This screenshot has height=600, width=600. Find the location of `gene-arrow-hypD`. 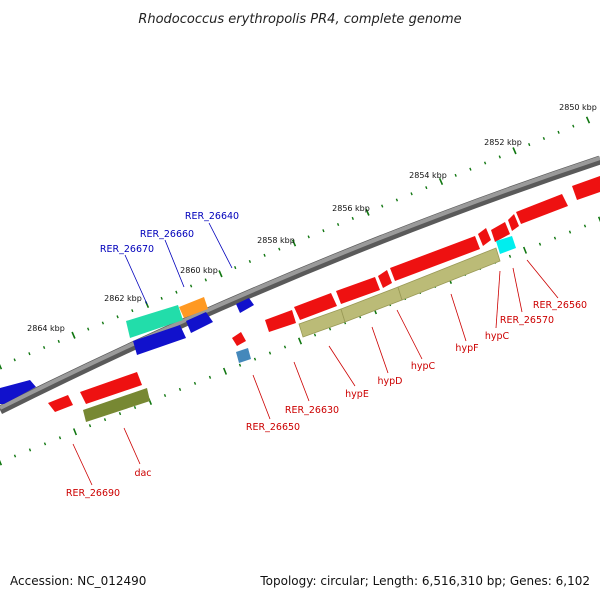

gene-arrow-hypD is located at coordinates (358, 290).